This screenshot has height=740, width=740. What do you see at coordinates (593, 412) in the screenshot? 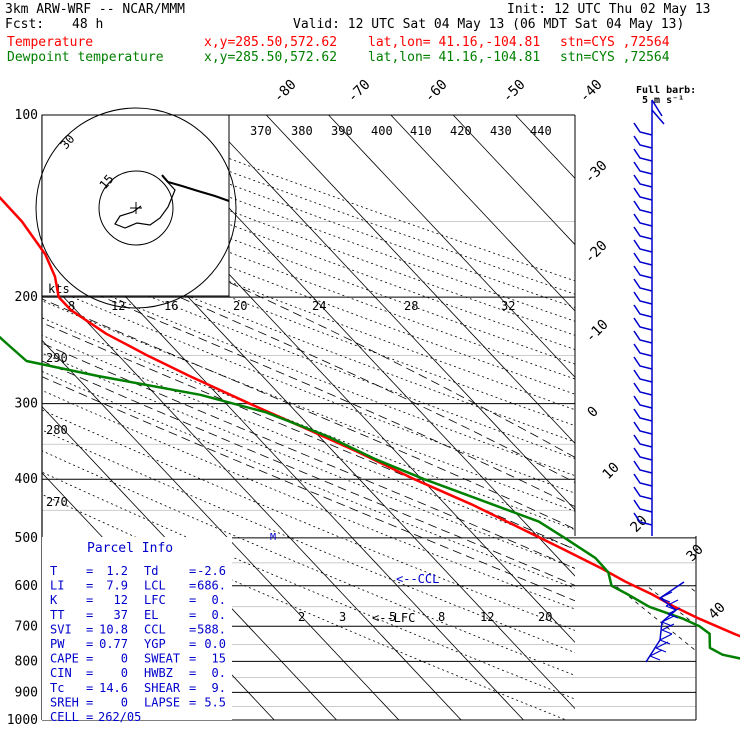
I see `isotherm-label: 0` at bounding box center [593, 412].